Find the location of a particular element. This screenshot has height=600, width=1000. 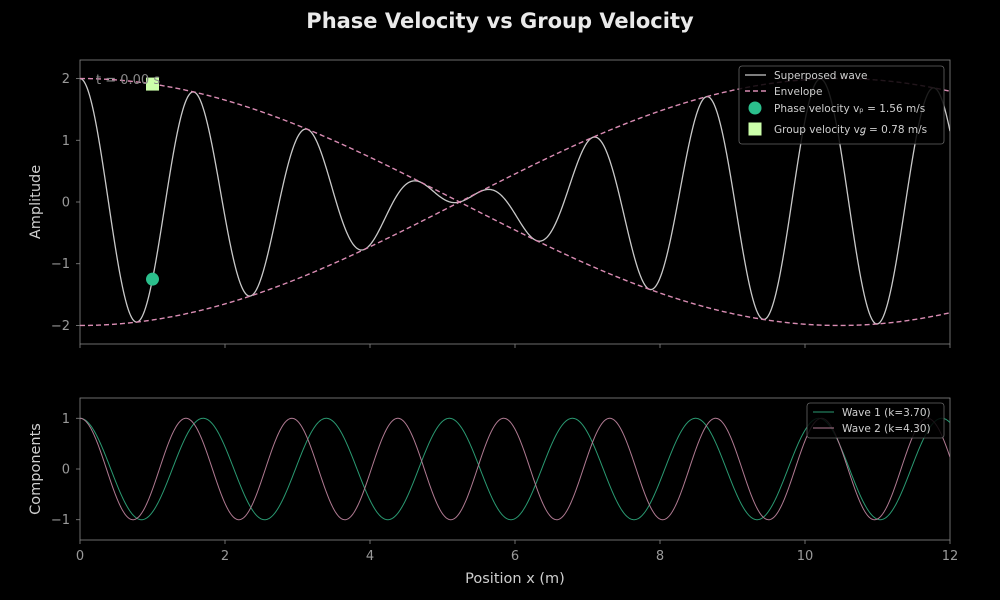

legend-entry: Group velocity v𝑔 = 0.78 m/s is located at coordinates (850, 130).